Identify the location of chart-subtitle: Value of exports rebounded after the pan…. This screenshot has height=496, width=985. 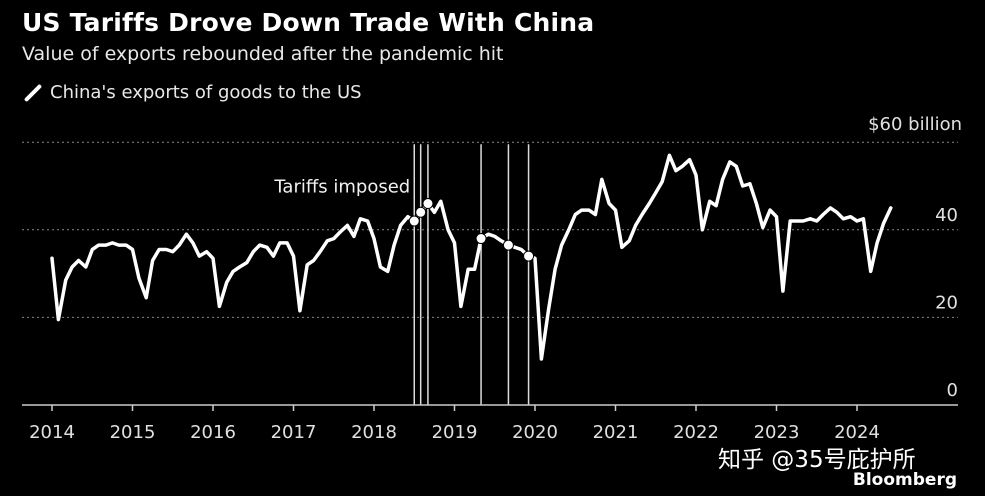
(263, 54).